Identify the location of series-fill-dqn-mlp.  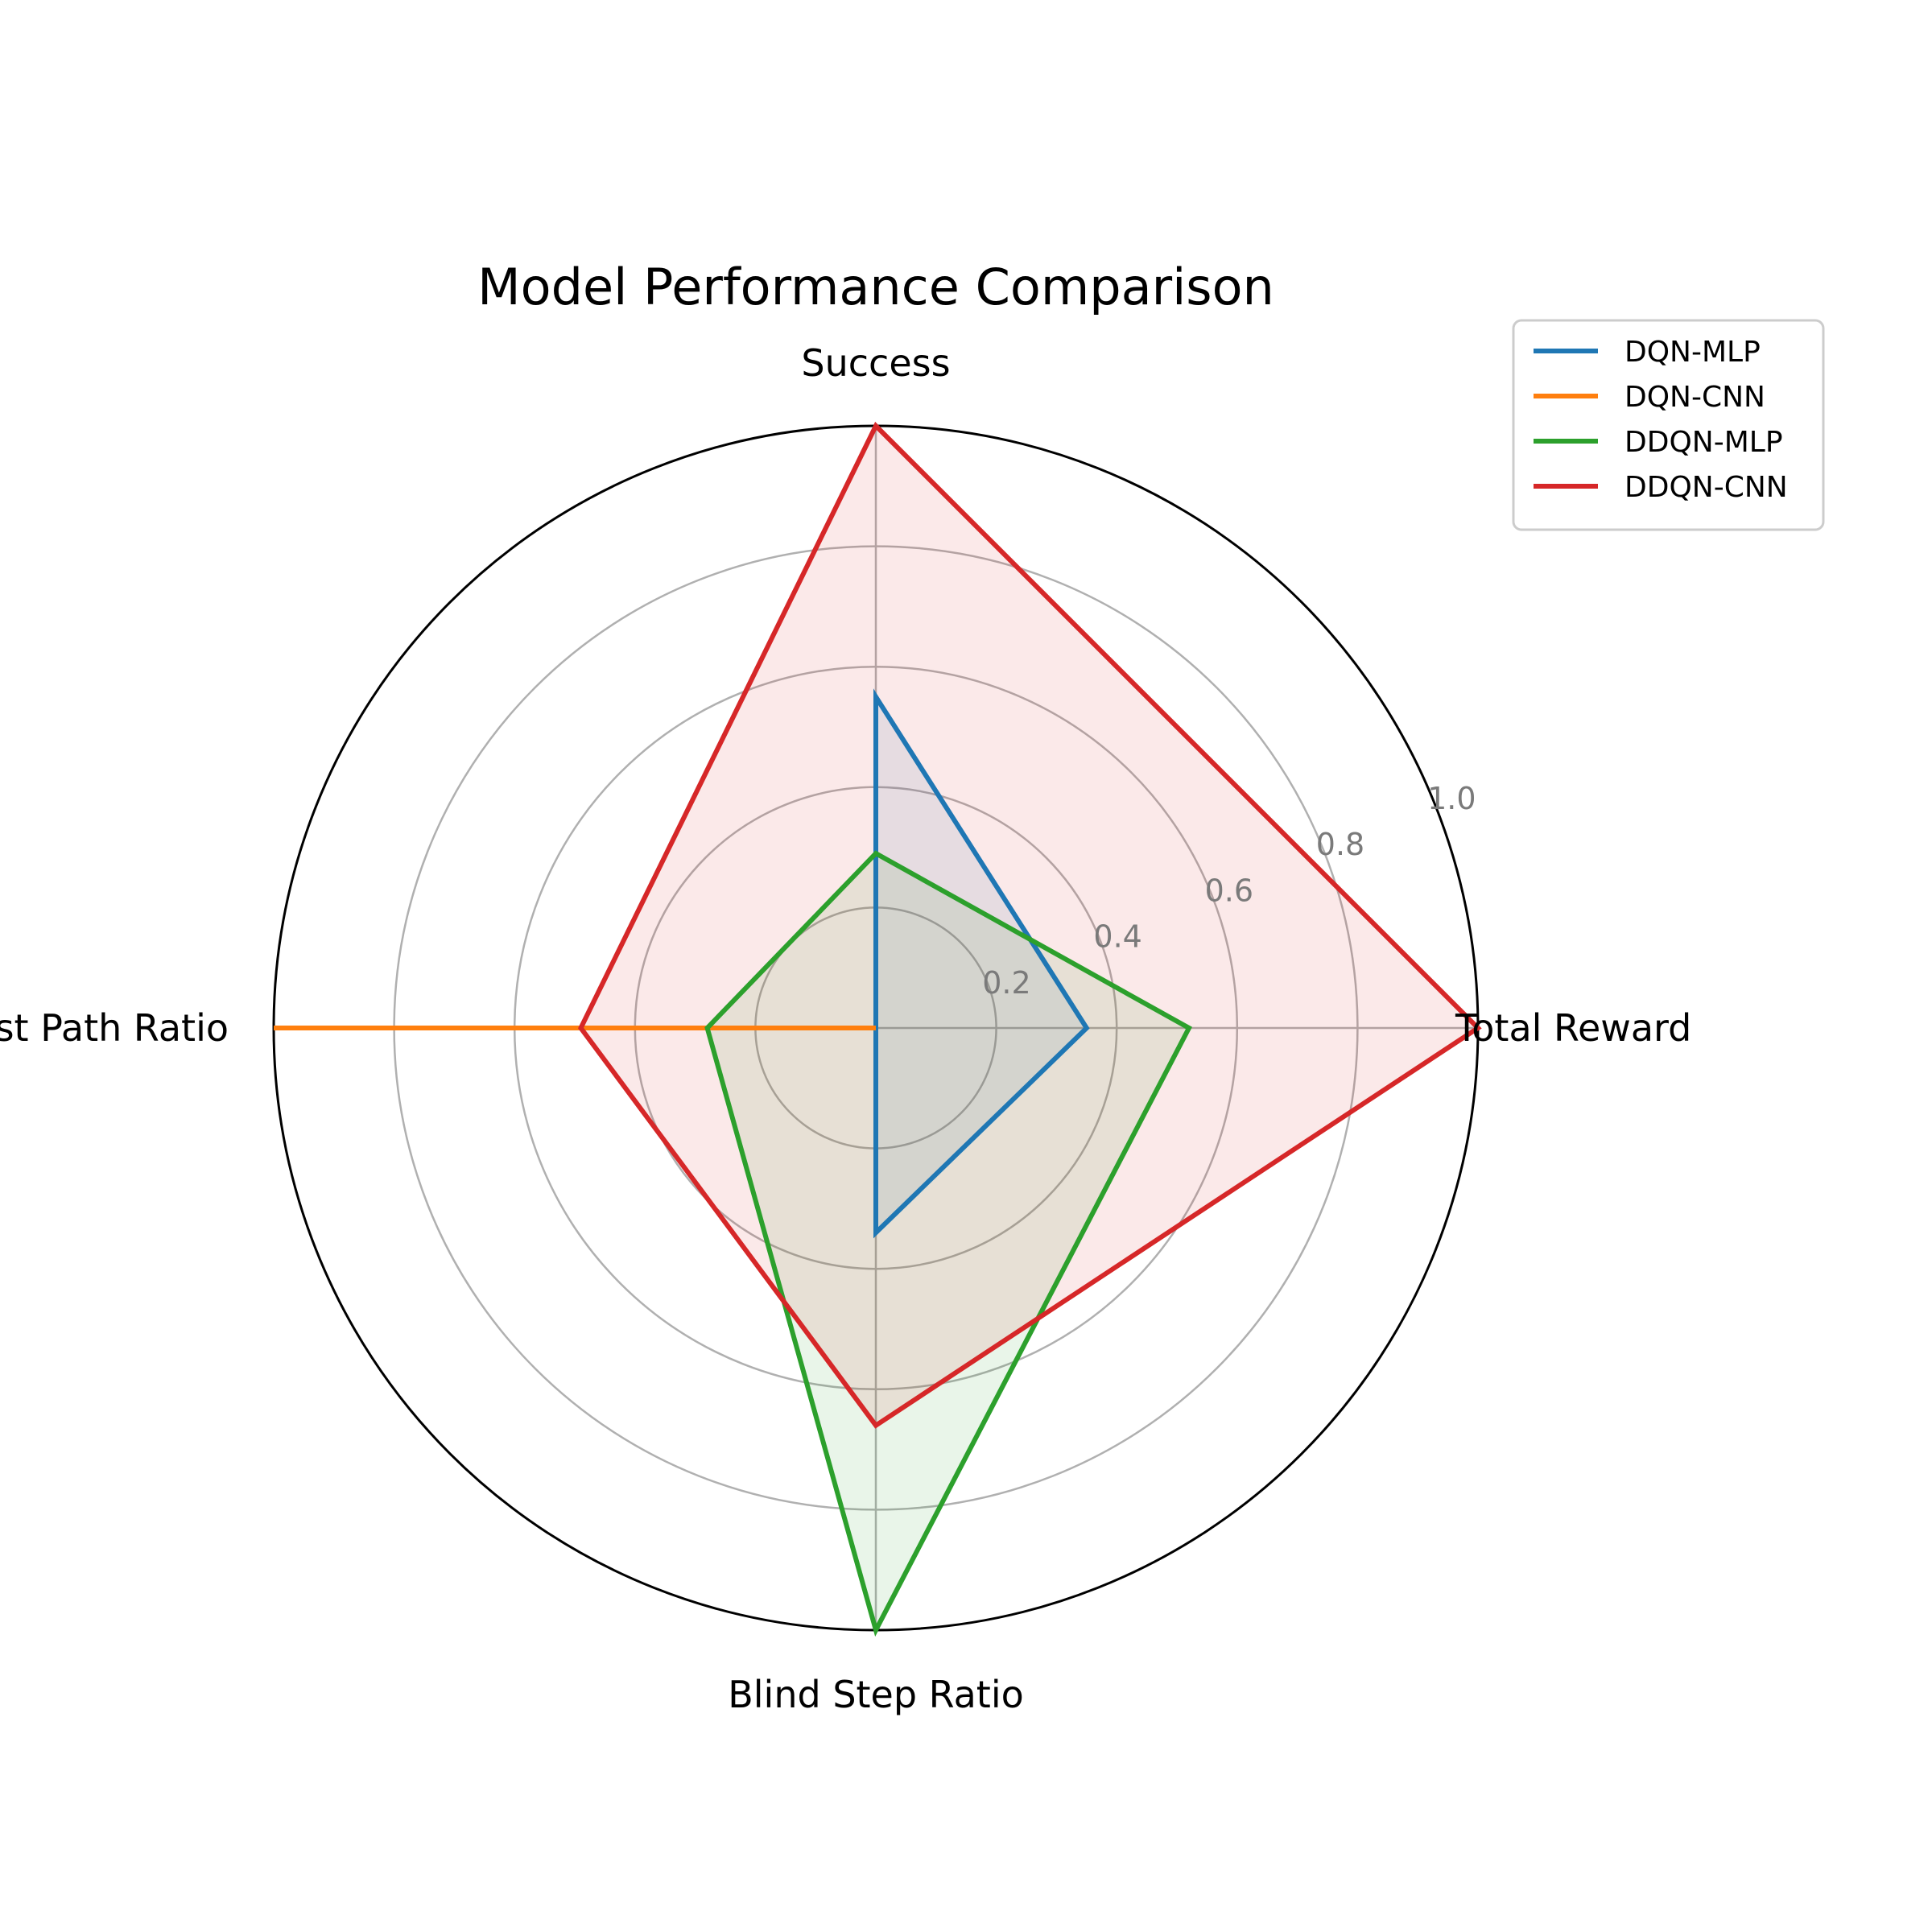
(981, 965).